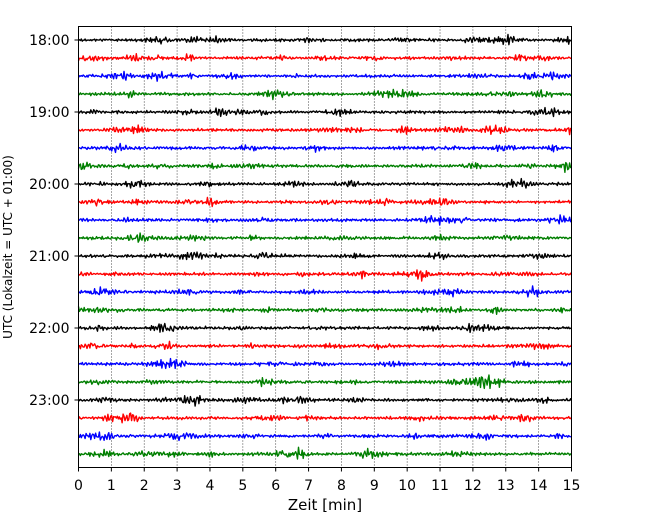  I want to click on x-tick-label: 4, so click(210, 486).